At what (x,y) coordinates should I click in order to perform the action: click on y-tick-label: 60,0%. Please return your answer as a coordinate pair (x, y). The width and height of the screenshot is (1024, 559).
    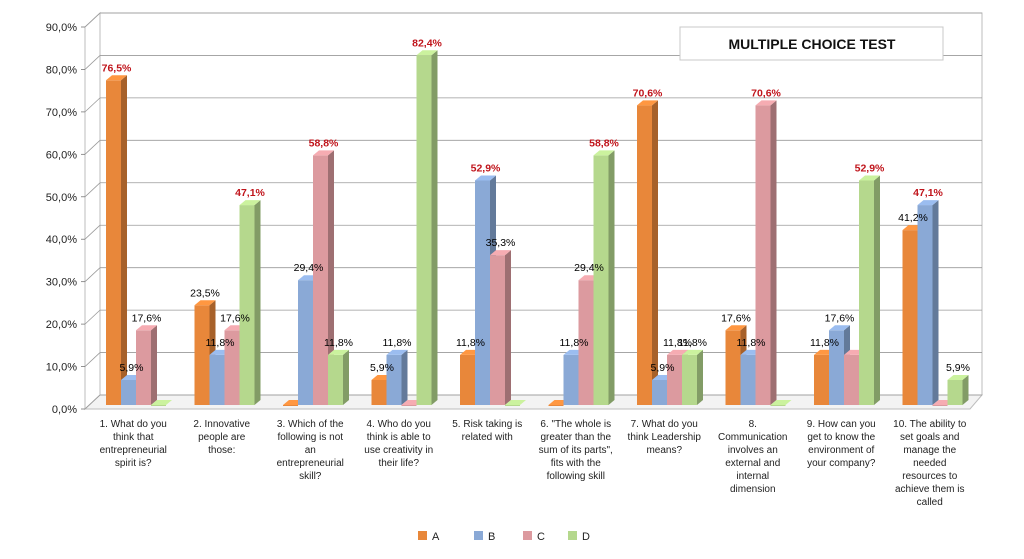
    Looking at the image, I should click on (61, 155).